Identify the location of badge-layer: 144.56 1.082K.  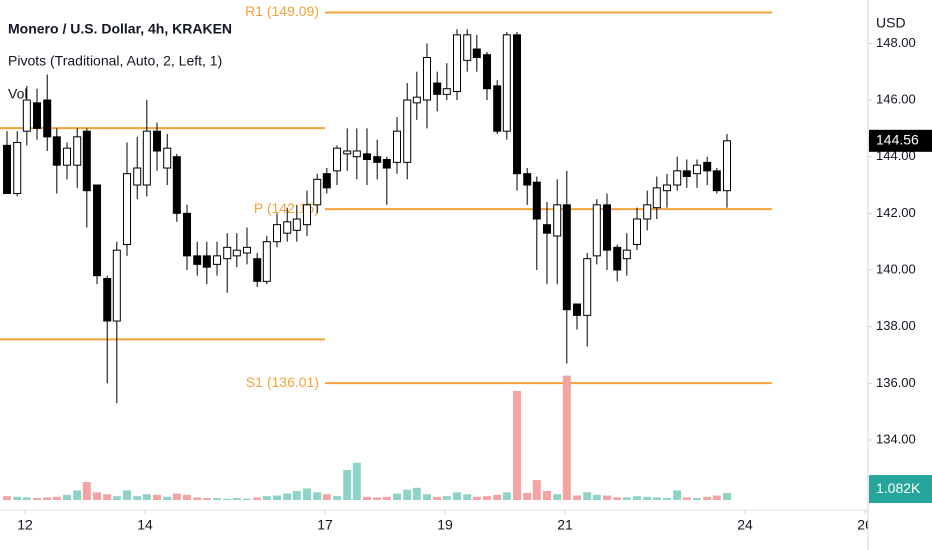
(900, 316).